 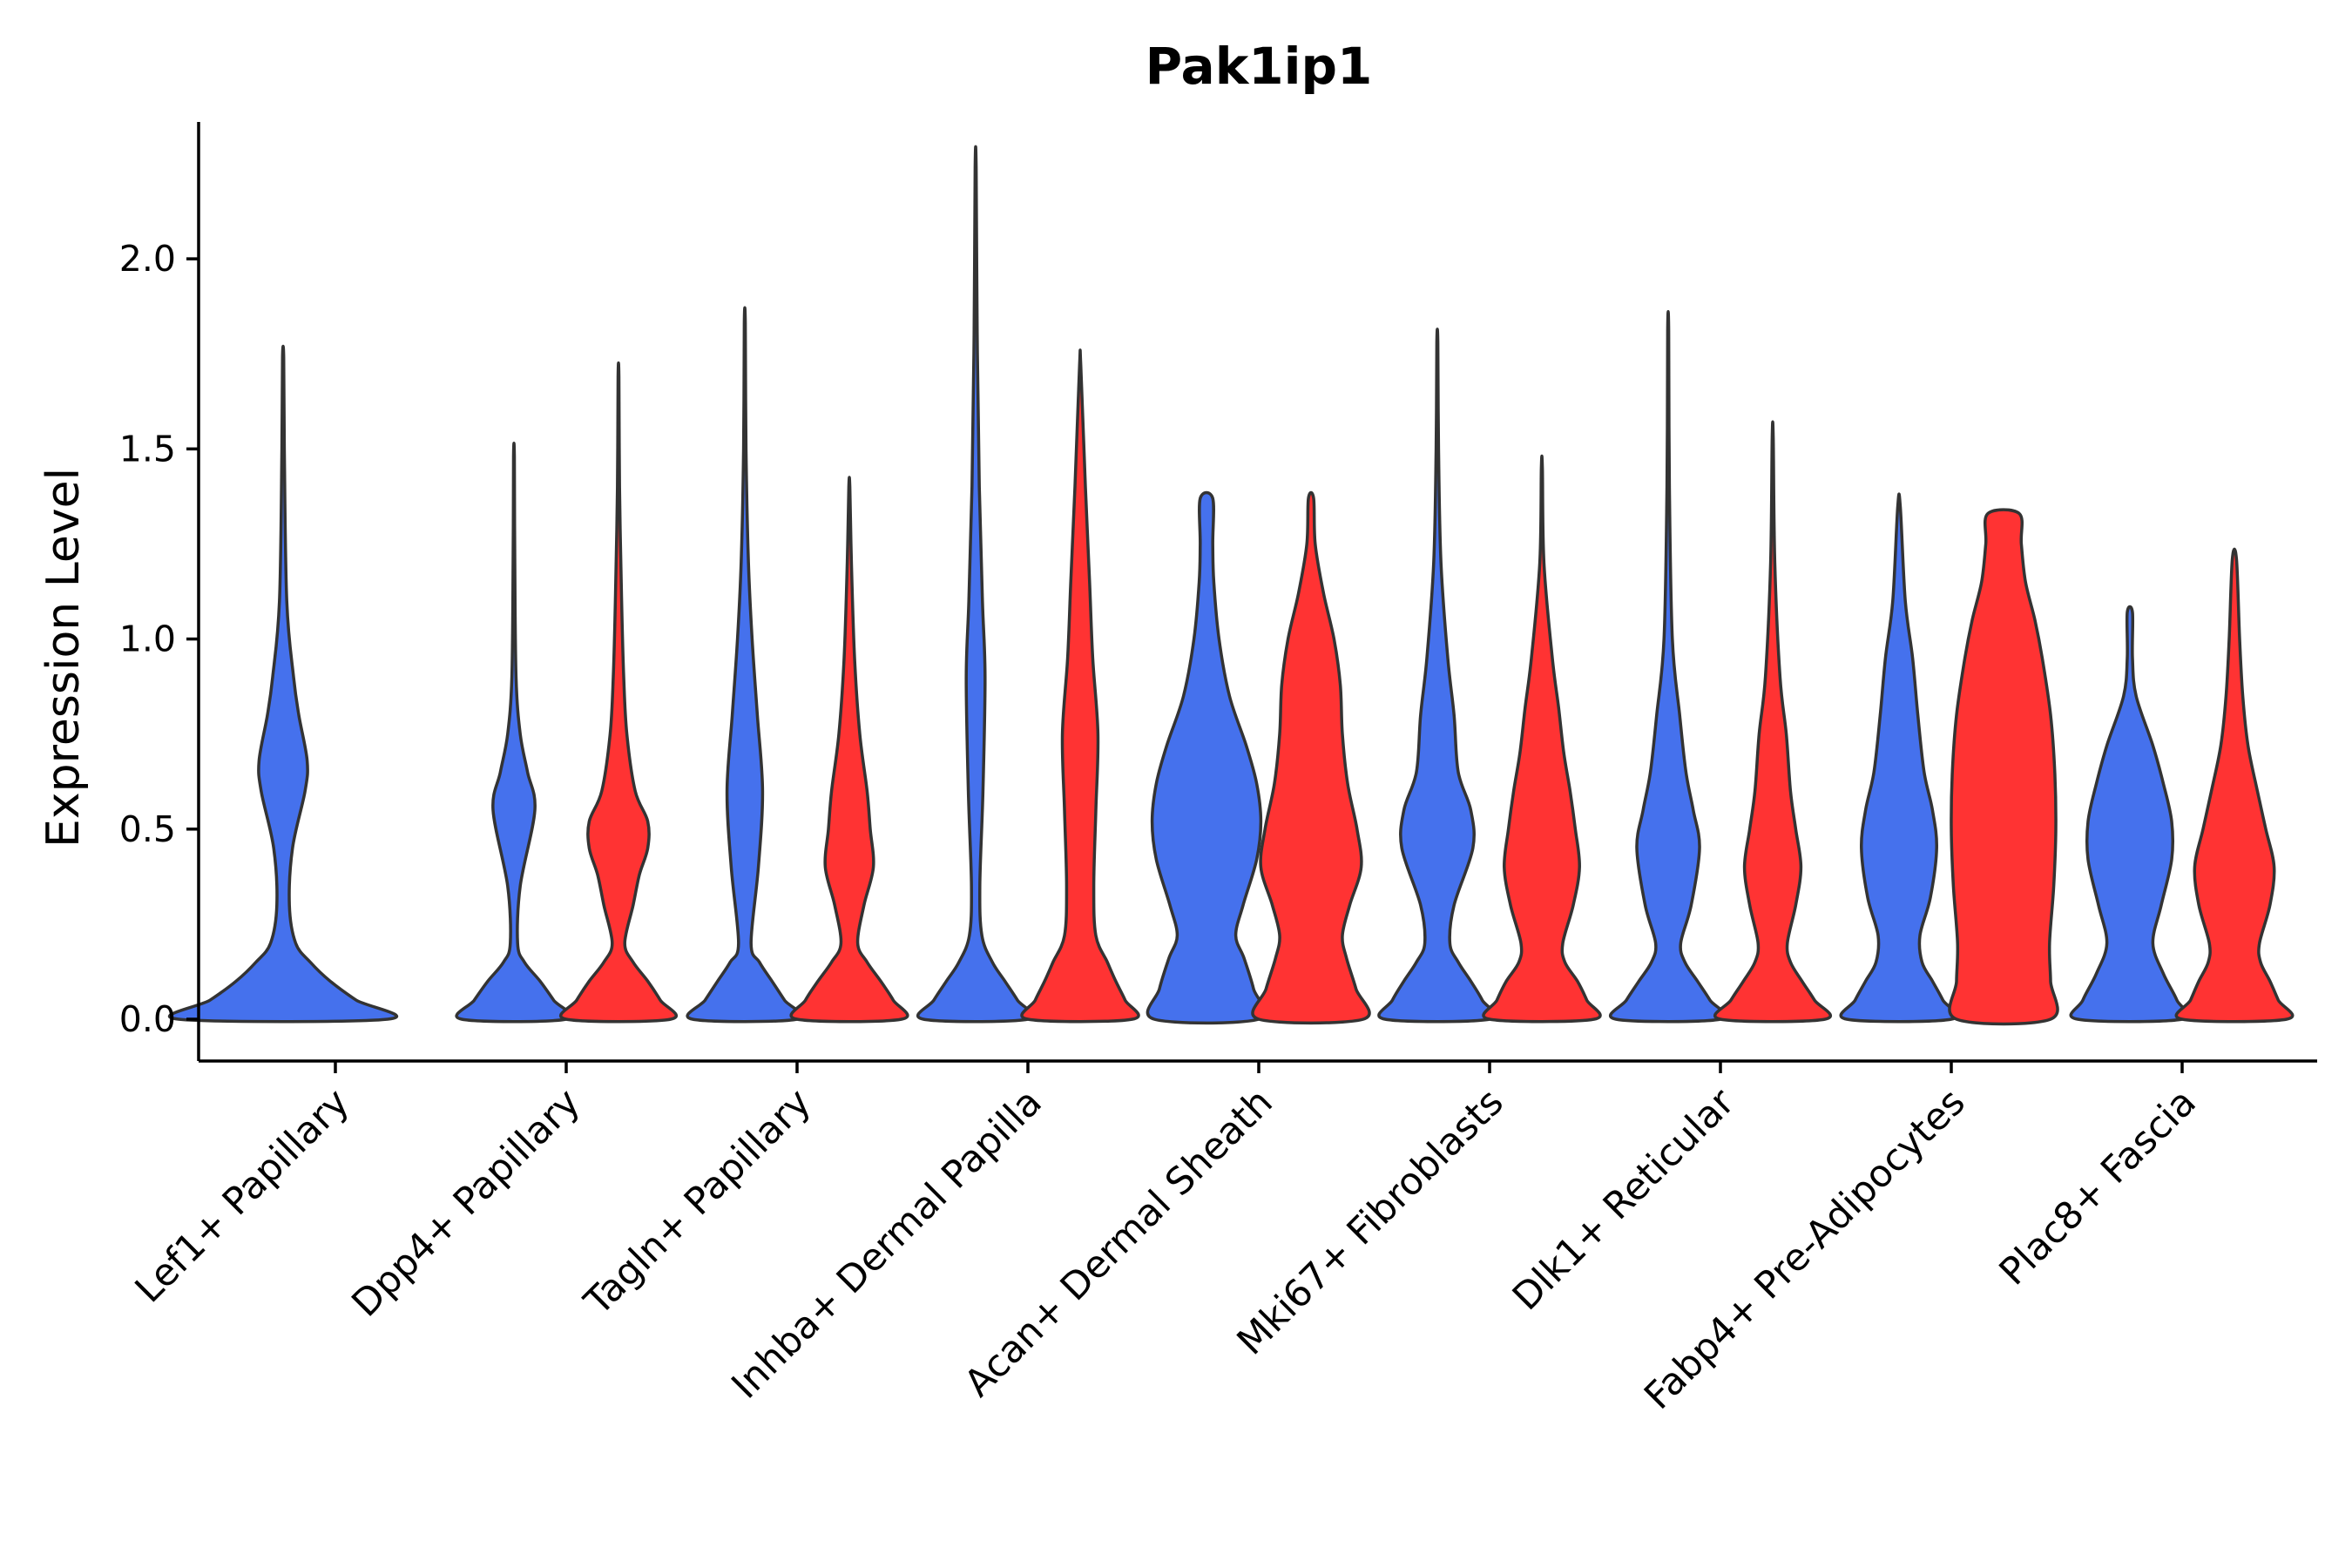 I want to click on y-axis: 0.0 0.5 1.0 1.5 2.0, so click(x=159, y=591).